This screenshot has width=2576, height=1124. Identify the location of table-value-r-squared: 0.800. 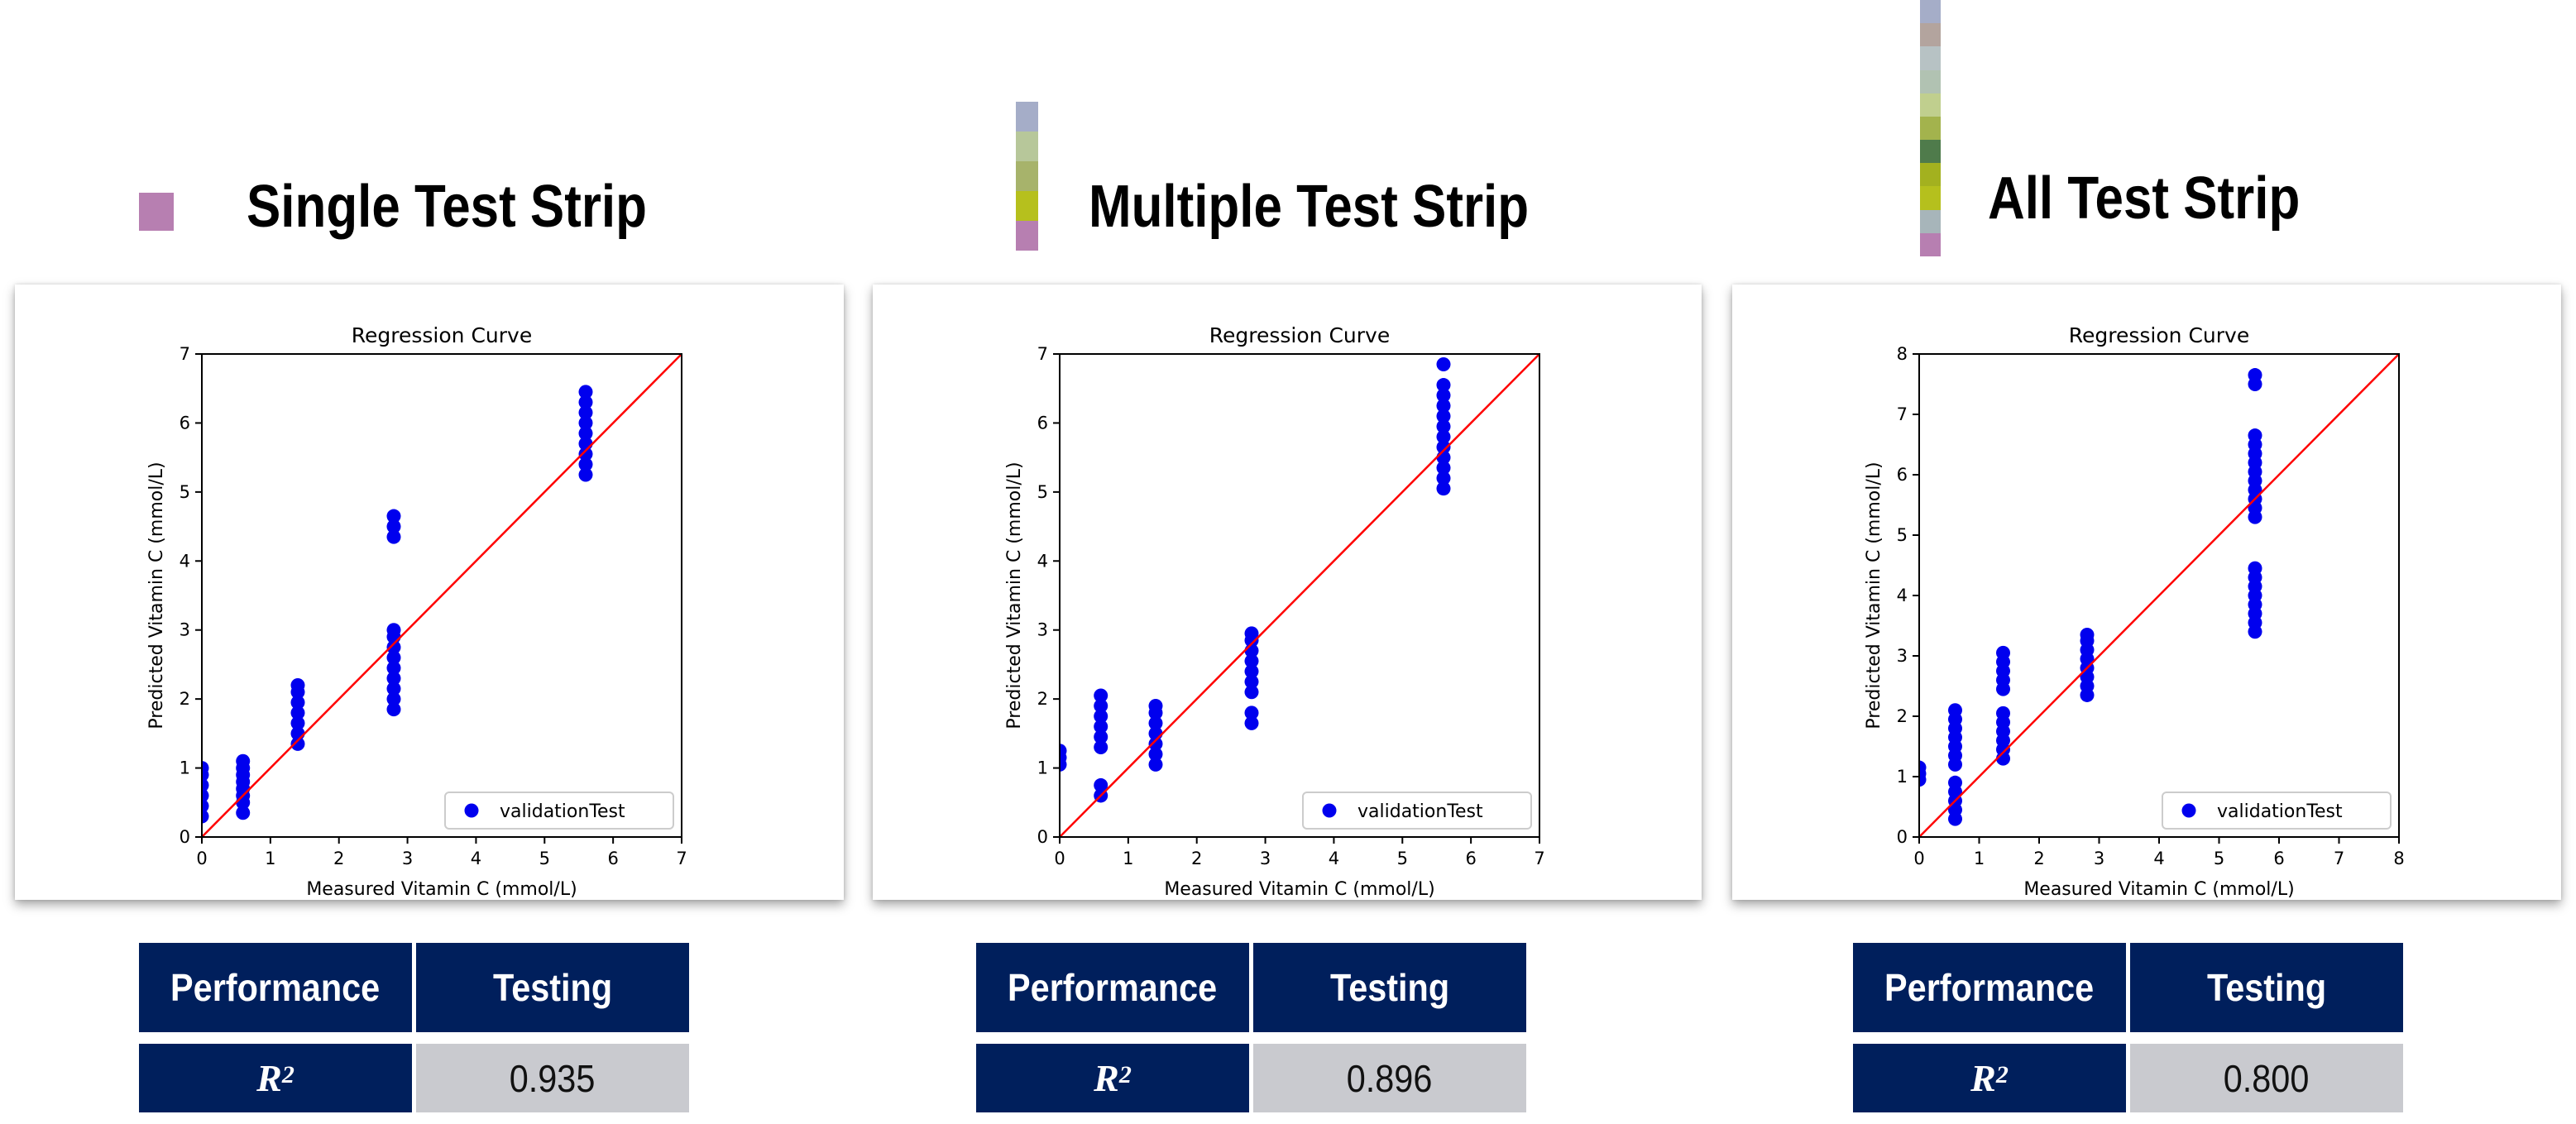
(2266, 1078).